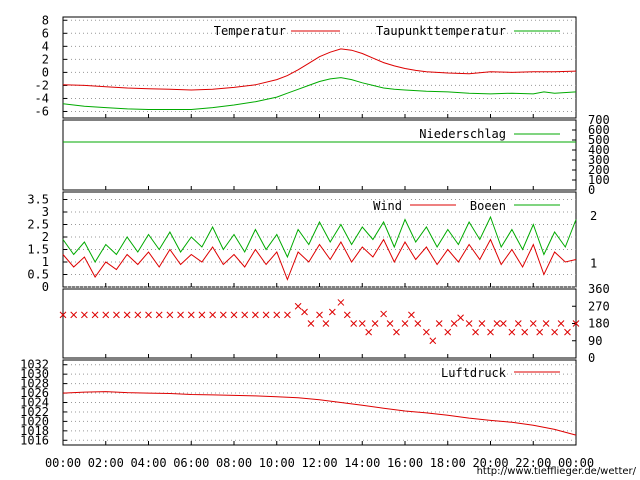 Image resolution: width=640 pixels, height=480 pixels. Describe the element at coordinates (38, 225) in the screenshot. I see `y-tick-label: 2.5` at that location.